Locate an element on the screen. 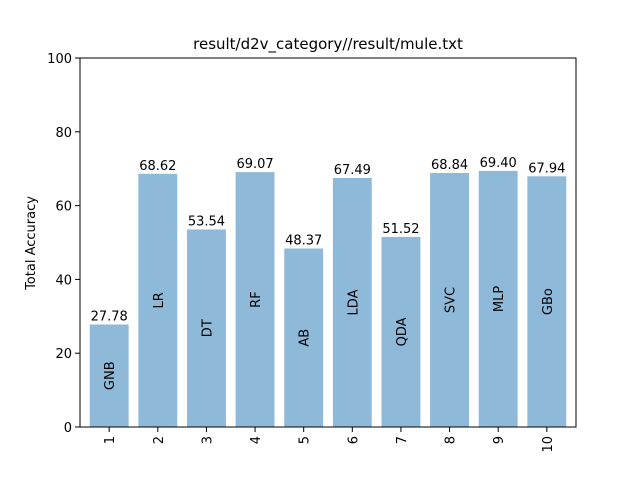 The width and height of the screenshot is (640, 480). y-axis-label: Total Accuracy is located at coordinates (31, 243).